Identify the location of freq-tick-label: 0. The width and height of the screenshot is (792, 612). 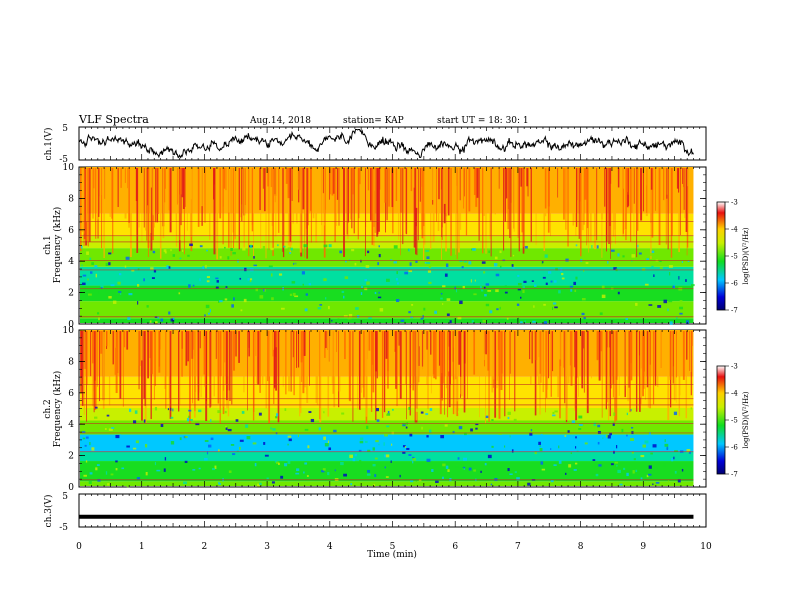
(71, 488).